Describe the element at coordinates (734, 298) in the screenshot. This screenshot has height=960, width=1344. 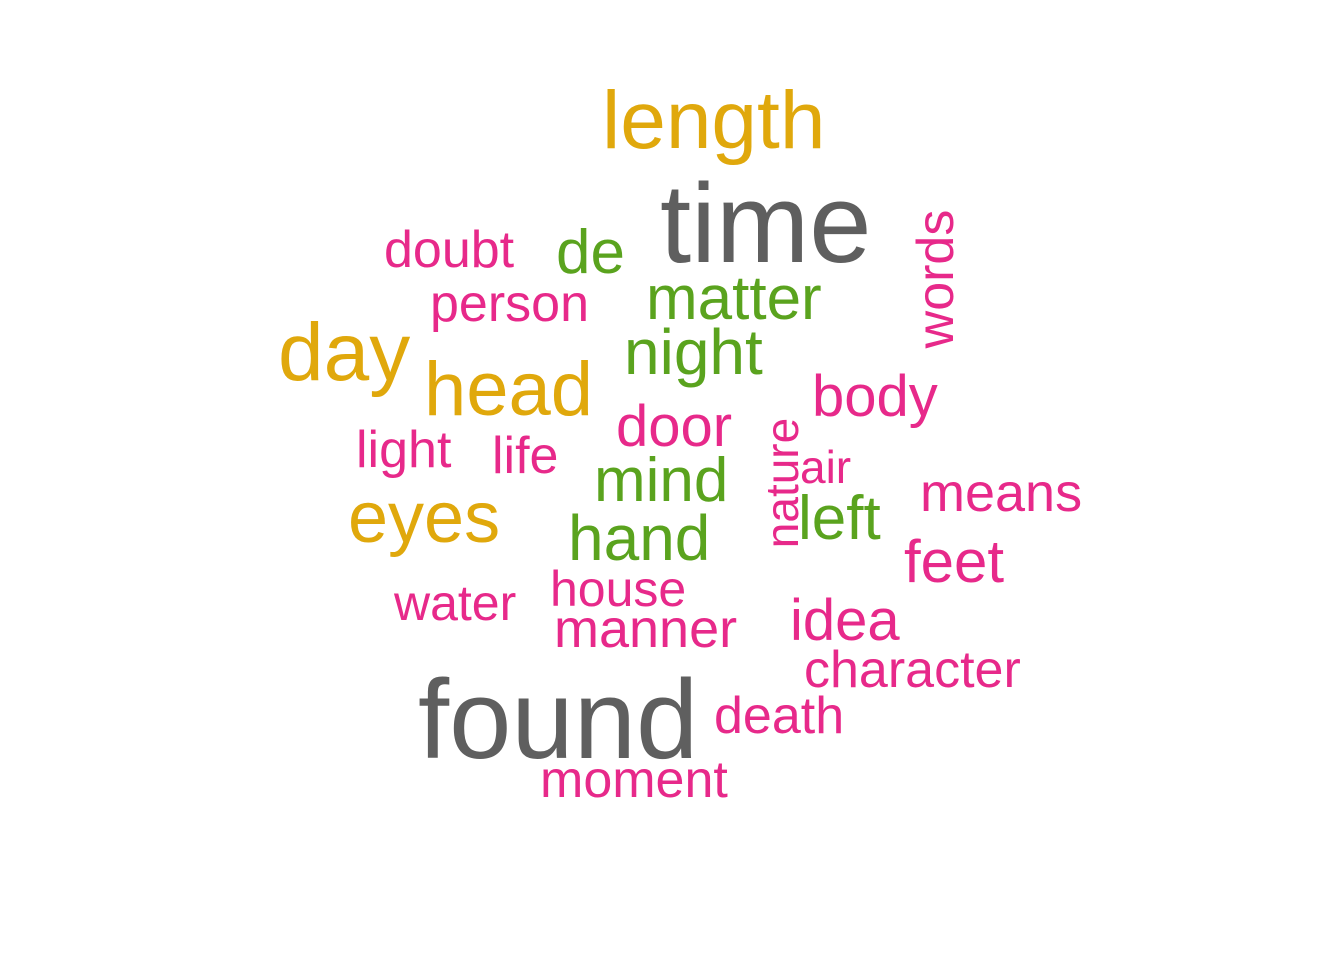
I see `word-matter: matter` at that location.